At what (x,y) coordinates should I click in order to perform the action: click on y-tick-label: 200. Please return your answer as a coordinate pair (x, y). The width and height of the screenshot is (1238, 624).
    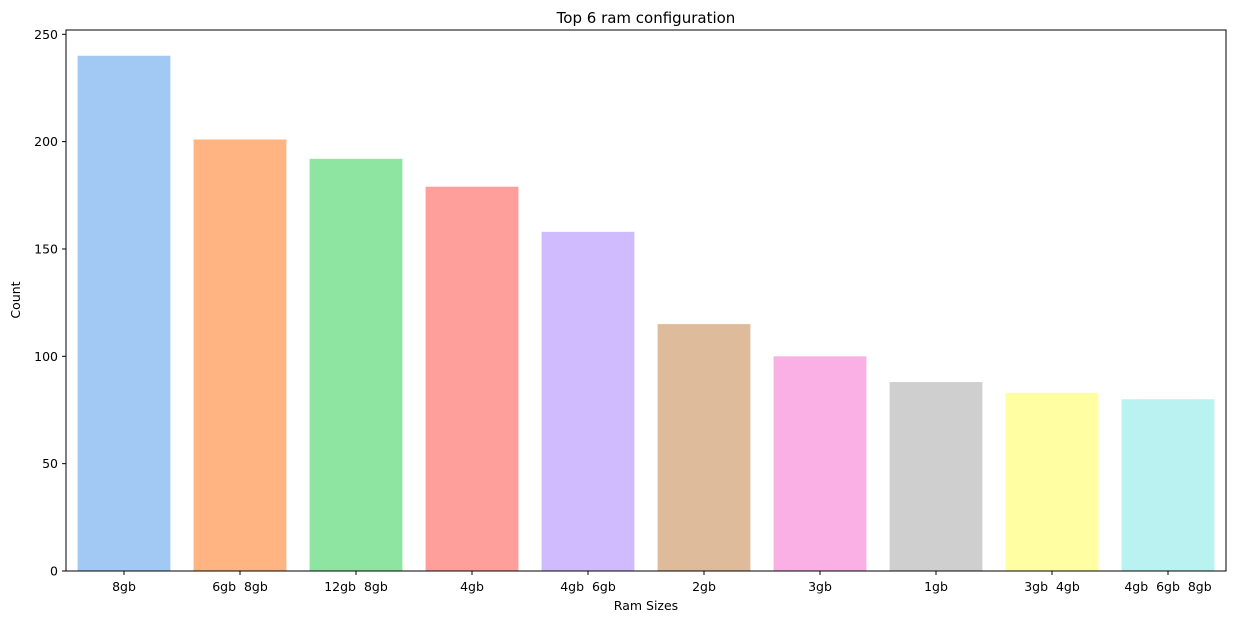
    Looking at the image, I should click on (46, 141).